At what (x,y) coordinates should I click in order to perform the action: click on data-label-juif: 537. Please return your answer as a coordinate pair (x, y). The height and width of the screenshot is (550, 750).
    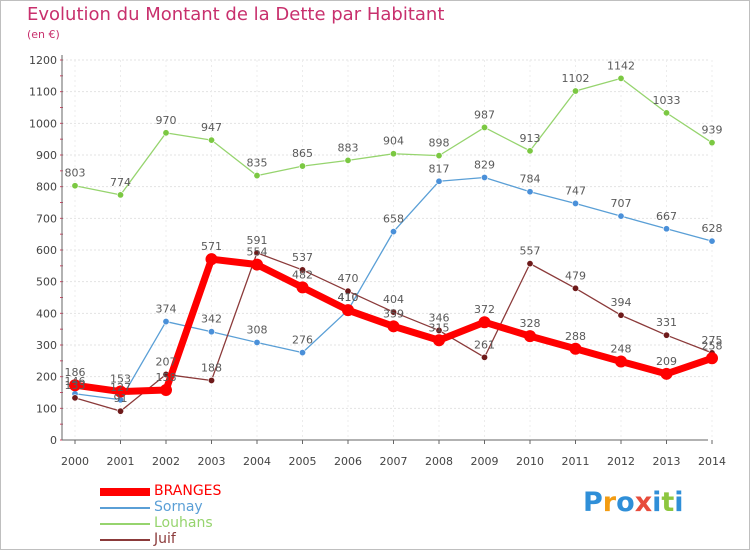
    Looking at the image, I should click on (302, 257).